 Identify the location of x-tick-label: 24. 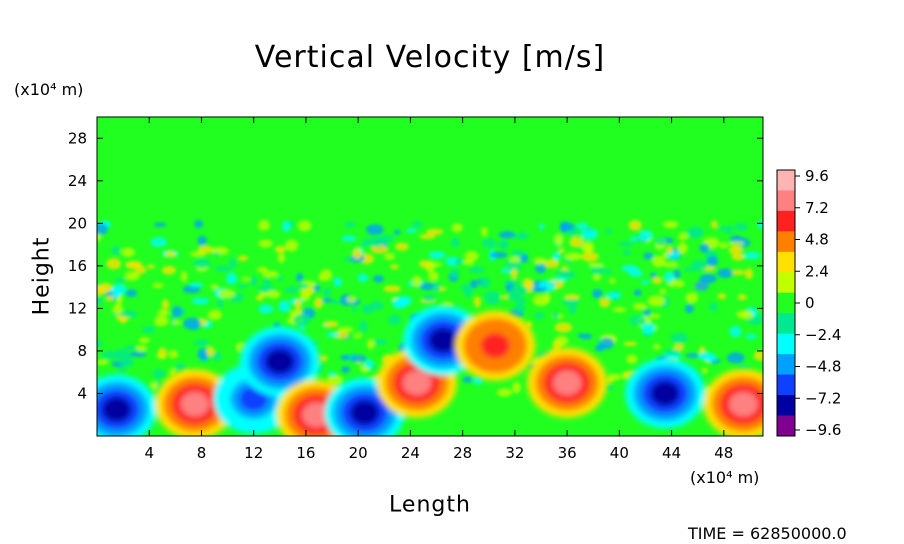
(410, 453).